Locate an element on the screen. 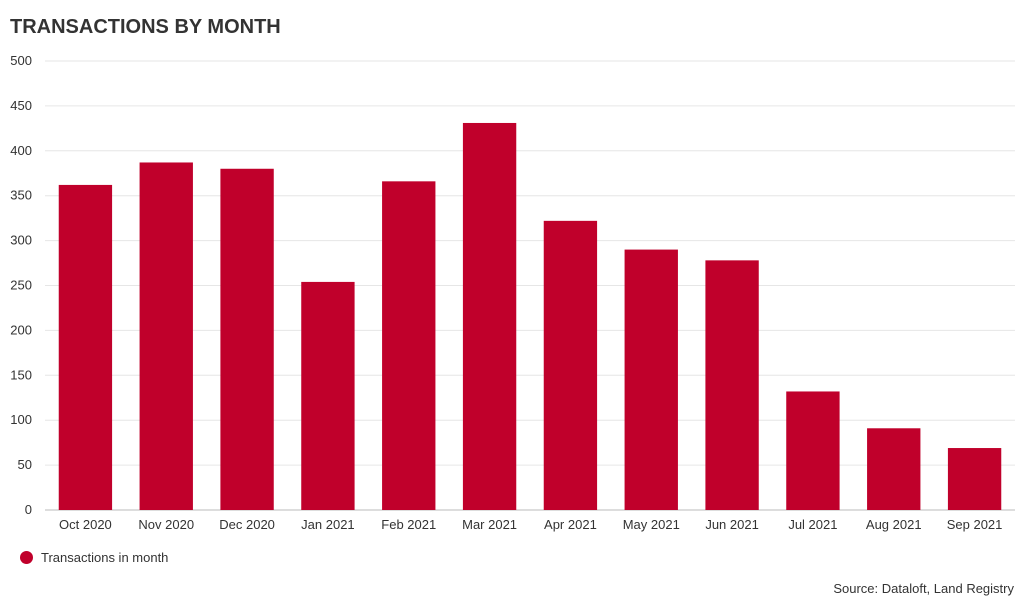 The width and height of the screenshot is (1024, 614). y-tick-label: 500 is located at coordinates (21, 60).